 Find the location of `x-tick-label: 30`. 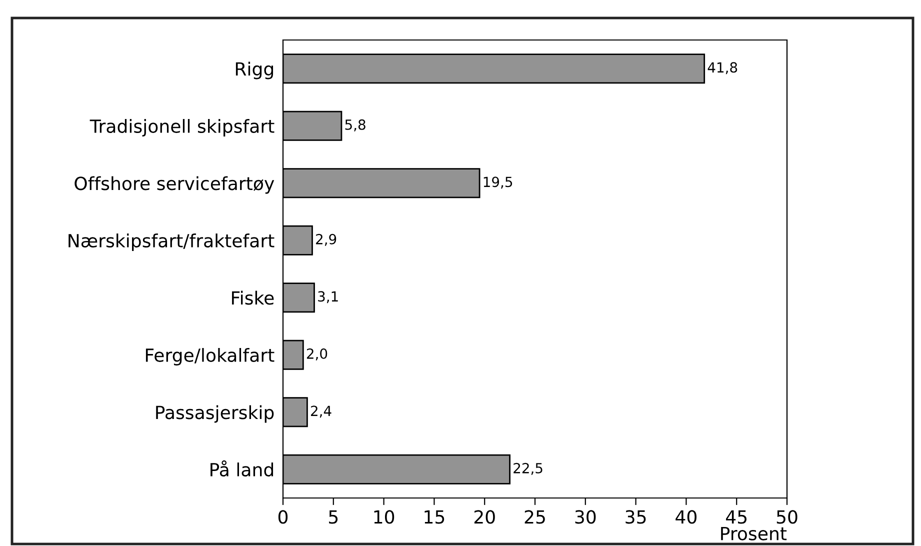

x-tick-label: 30 is located at coordinates (585, 517).